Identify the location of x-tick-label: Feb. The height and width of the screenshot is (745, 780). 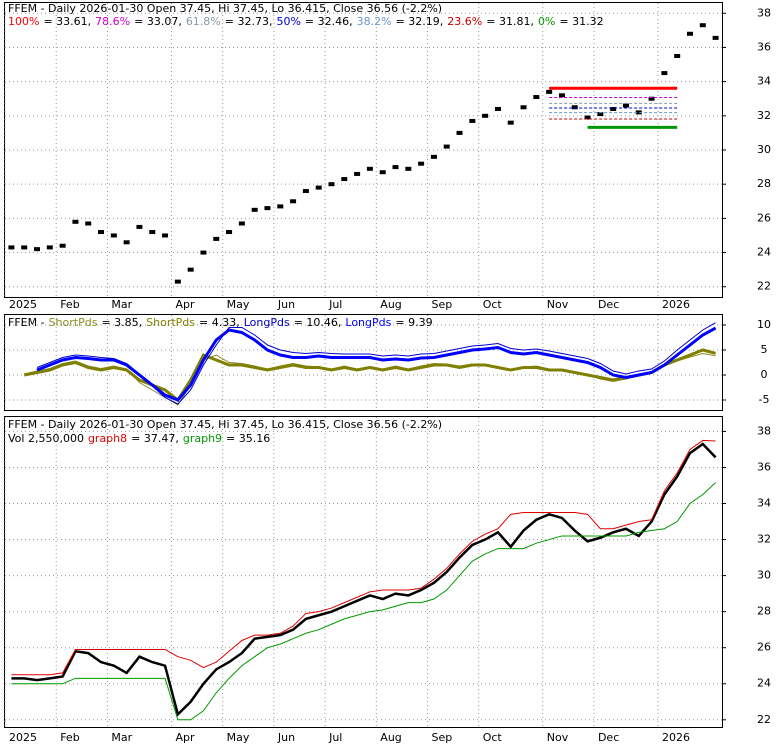
(69, 737).